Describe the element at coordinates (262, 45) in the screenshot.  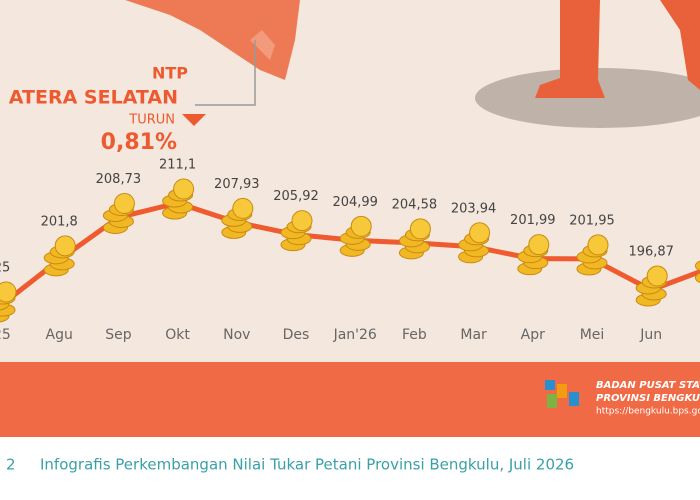
I see `map-detail` at that location.